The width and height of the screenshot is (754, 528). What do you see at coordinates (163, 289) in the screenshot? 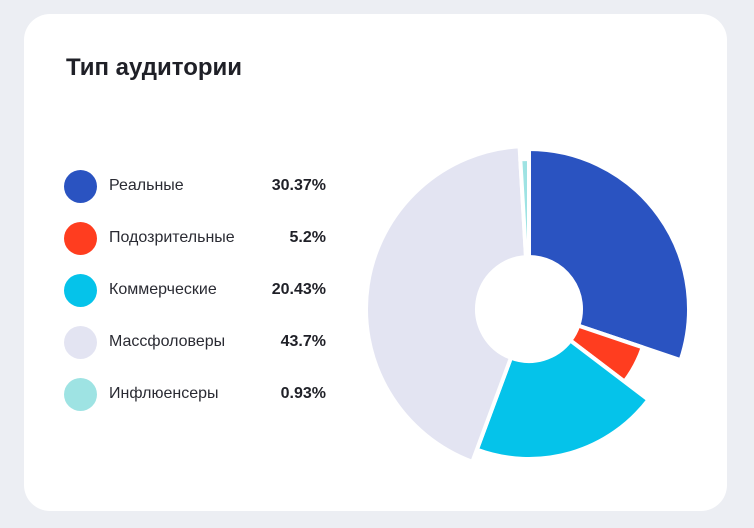
I see `legend-label: Коммерческие` at bounding box center [163, 289].